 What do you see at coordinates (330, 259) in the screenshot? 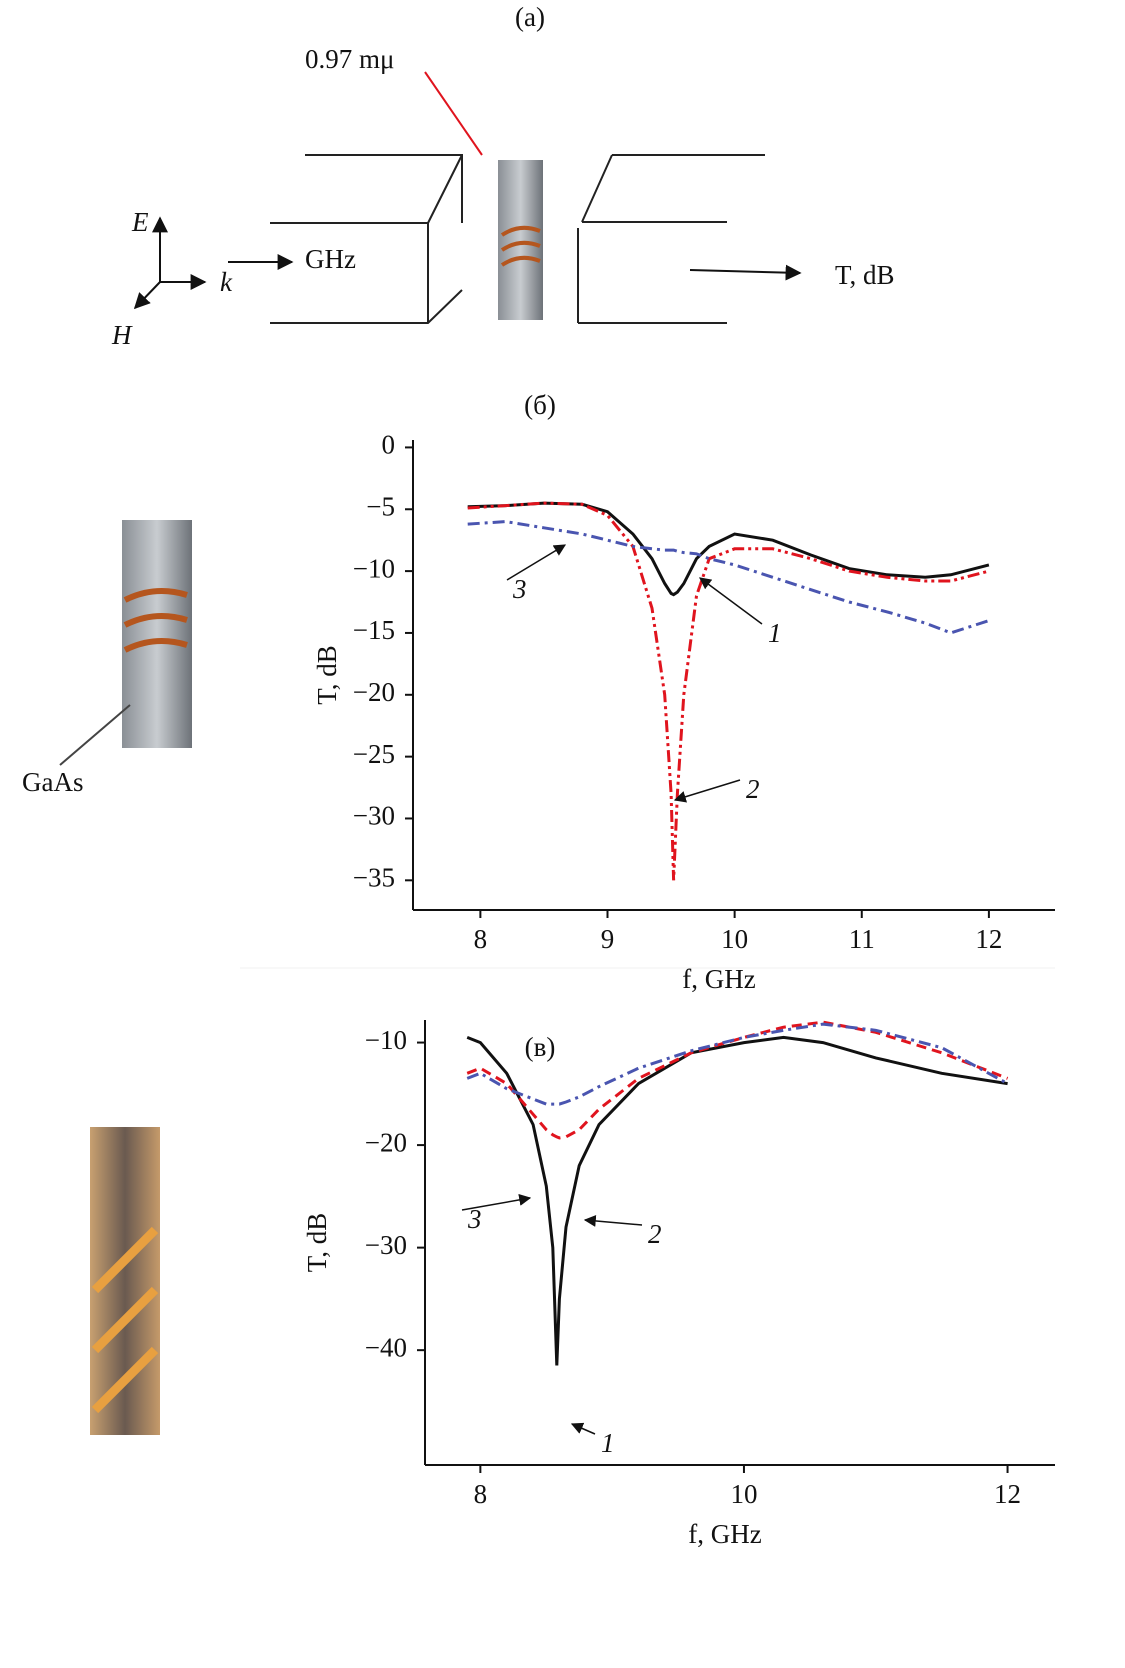
I see `input-label: GHz` at bounding box center [330, 259].